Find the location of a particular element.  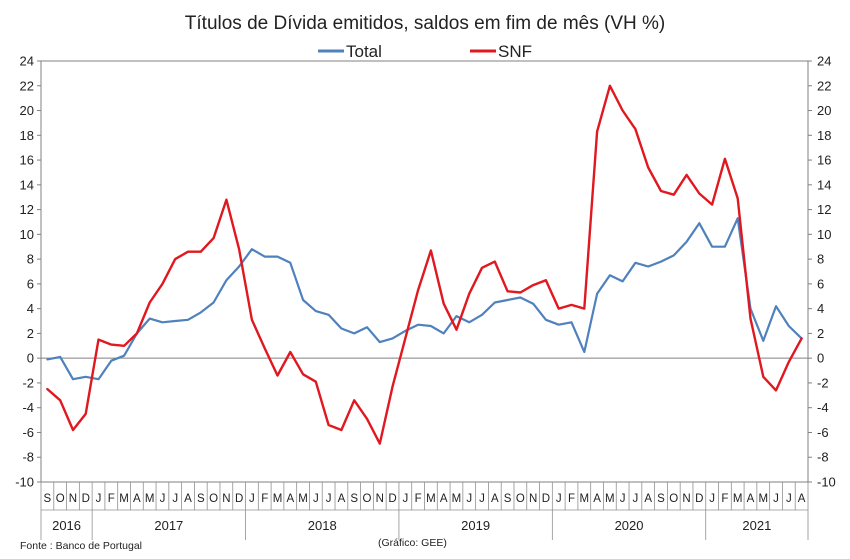

y-tick-label-left: -2 is located at coordinates (28, 382).